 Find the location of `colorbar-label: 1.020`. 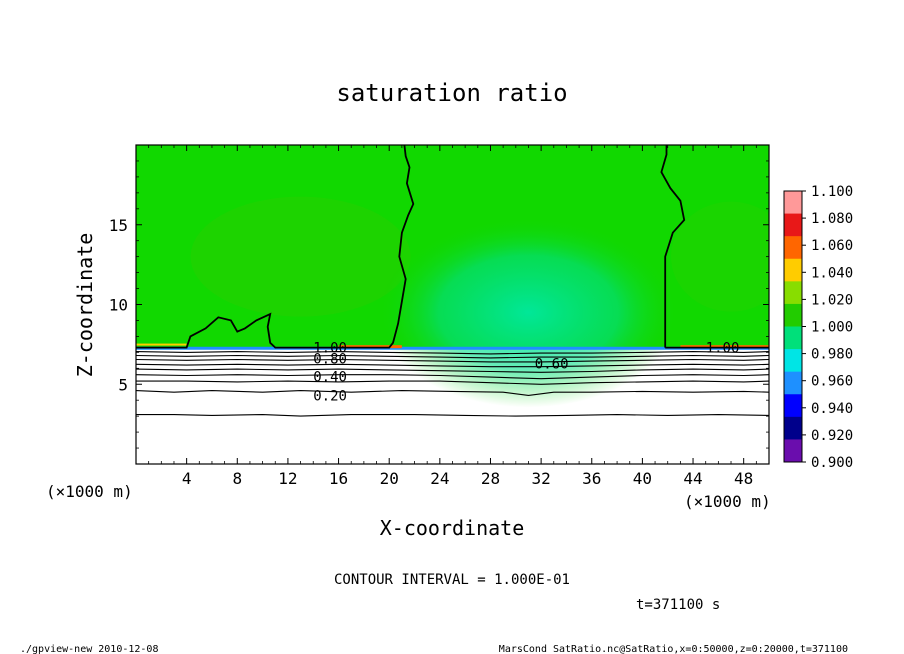

colorbar-label: 1.020 is located at coordinates (832, 300).